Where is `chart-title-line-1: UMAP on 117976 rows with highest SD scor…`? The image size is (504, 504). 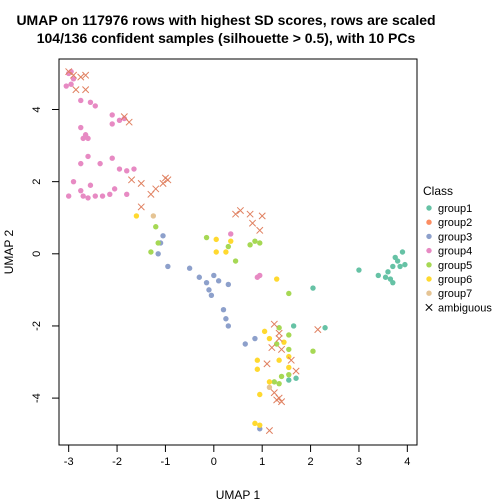 chart-title-line-1: UMAP on 117976 rows with highest SD scor… is located at coordinates (225, 20).